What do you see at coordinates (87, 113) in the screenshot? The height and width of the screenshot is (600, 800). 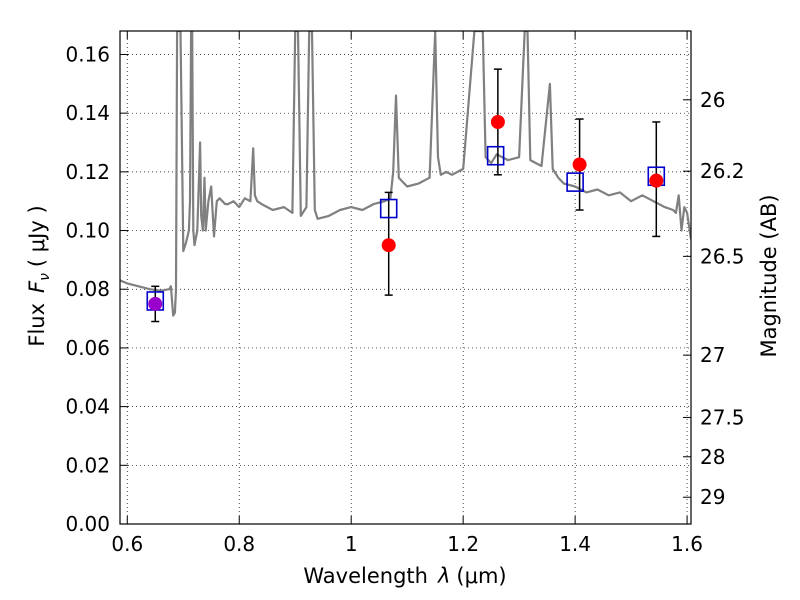 I see `y-tick-label: 0.14` at bounding box center [87, 113].